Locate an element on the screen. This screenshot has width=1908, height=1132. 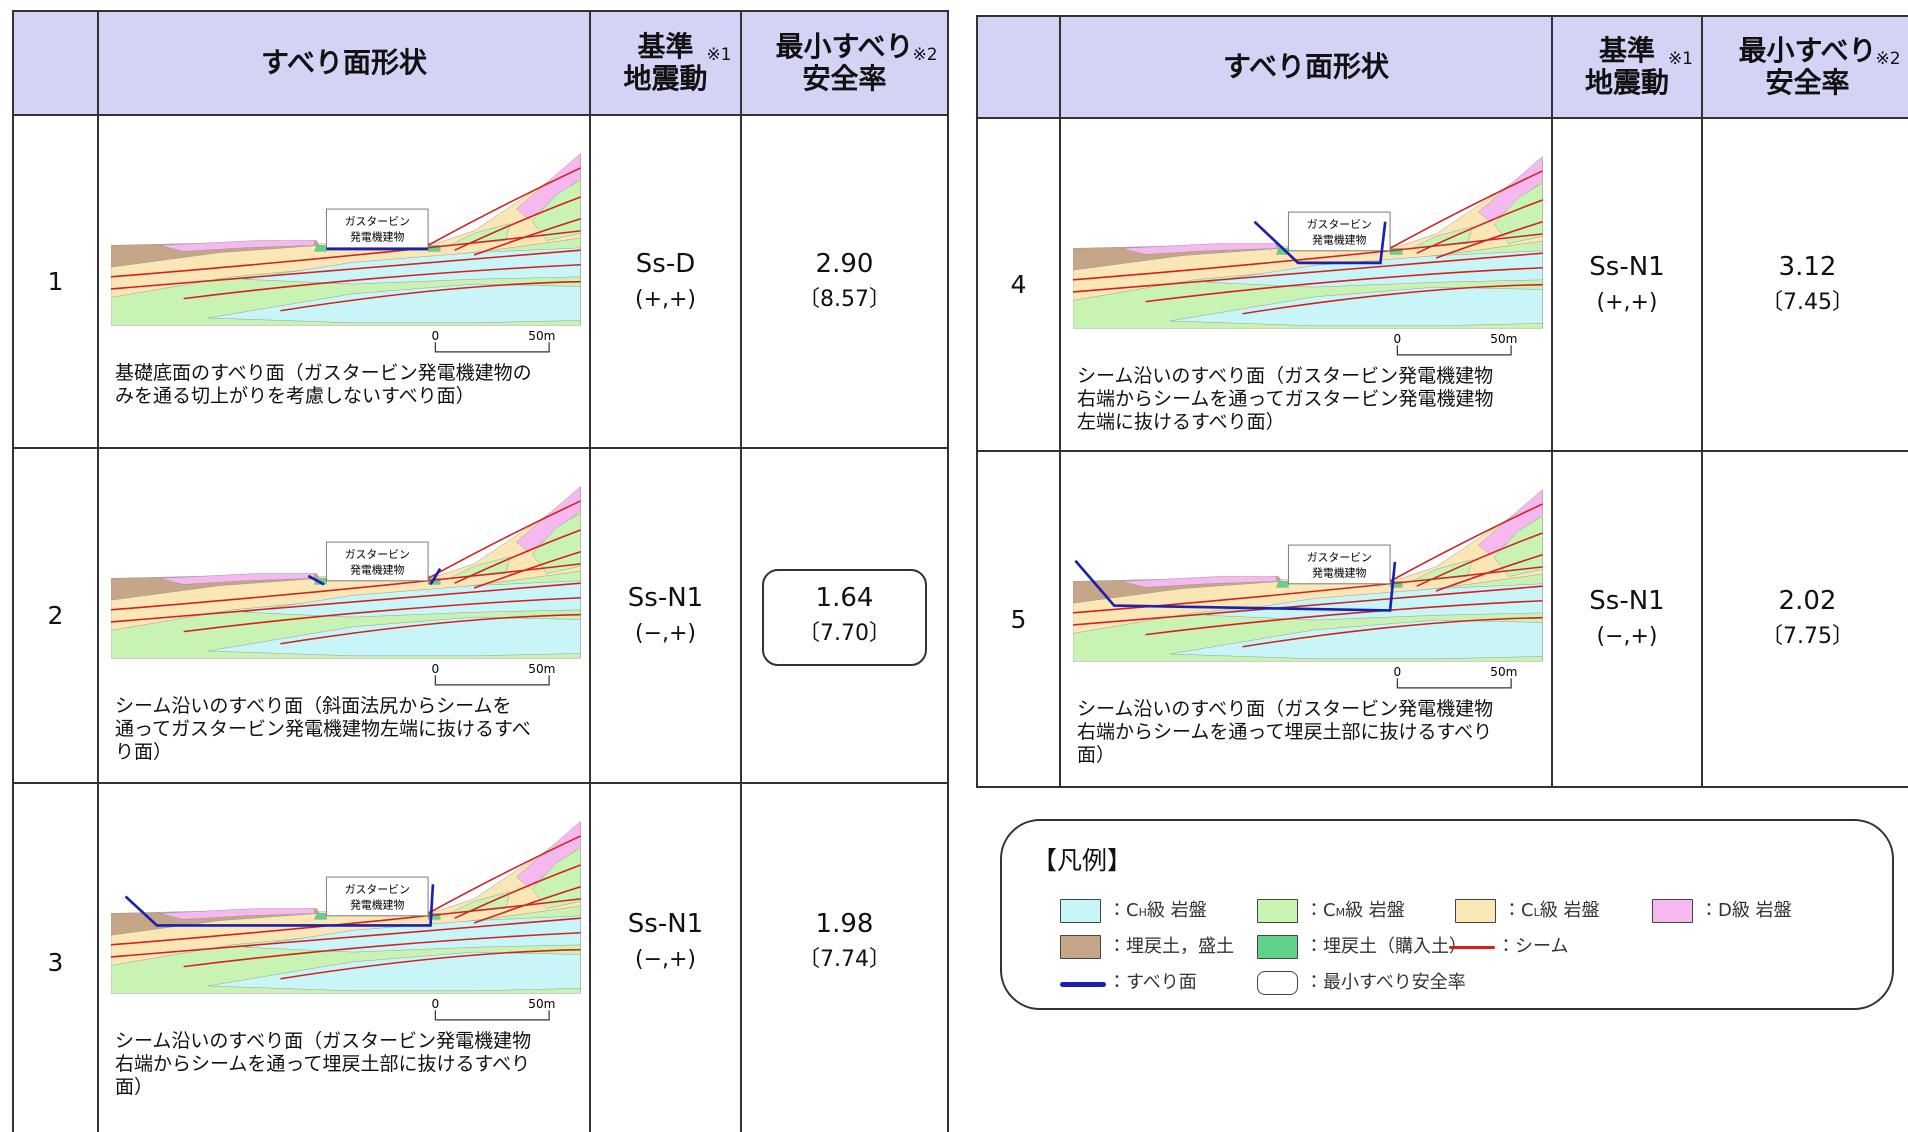
caption-line: シーム沿いのすべり面（斜面法尻からシームを is located at coordinates (313, 706).